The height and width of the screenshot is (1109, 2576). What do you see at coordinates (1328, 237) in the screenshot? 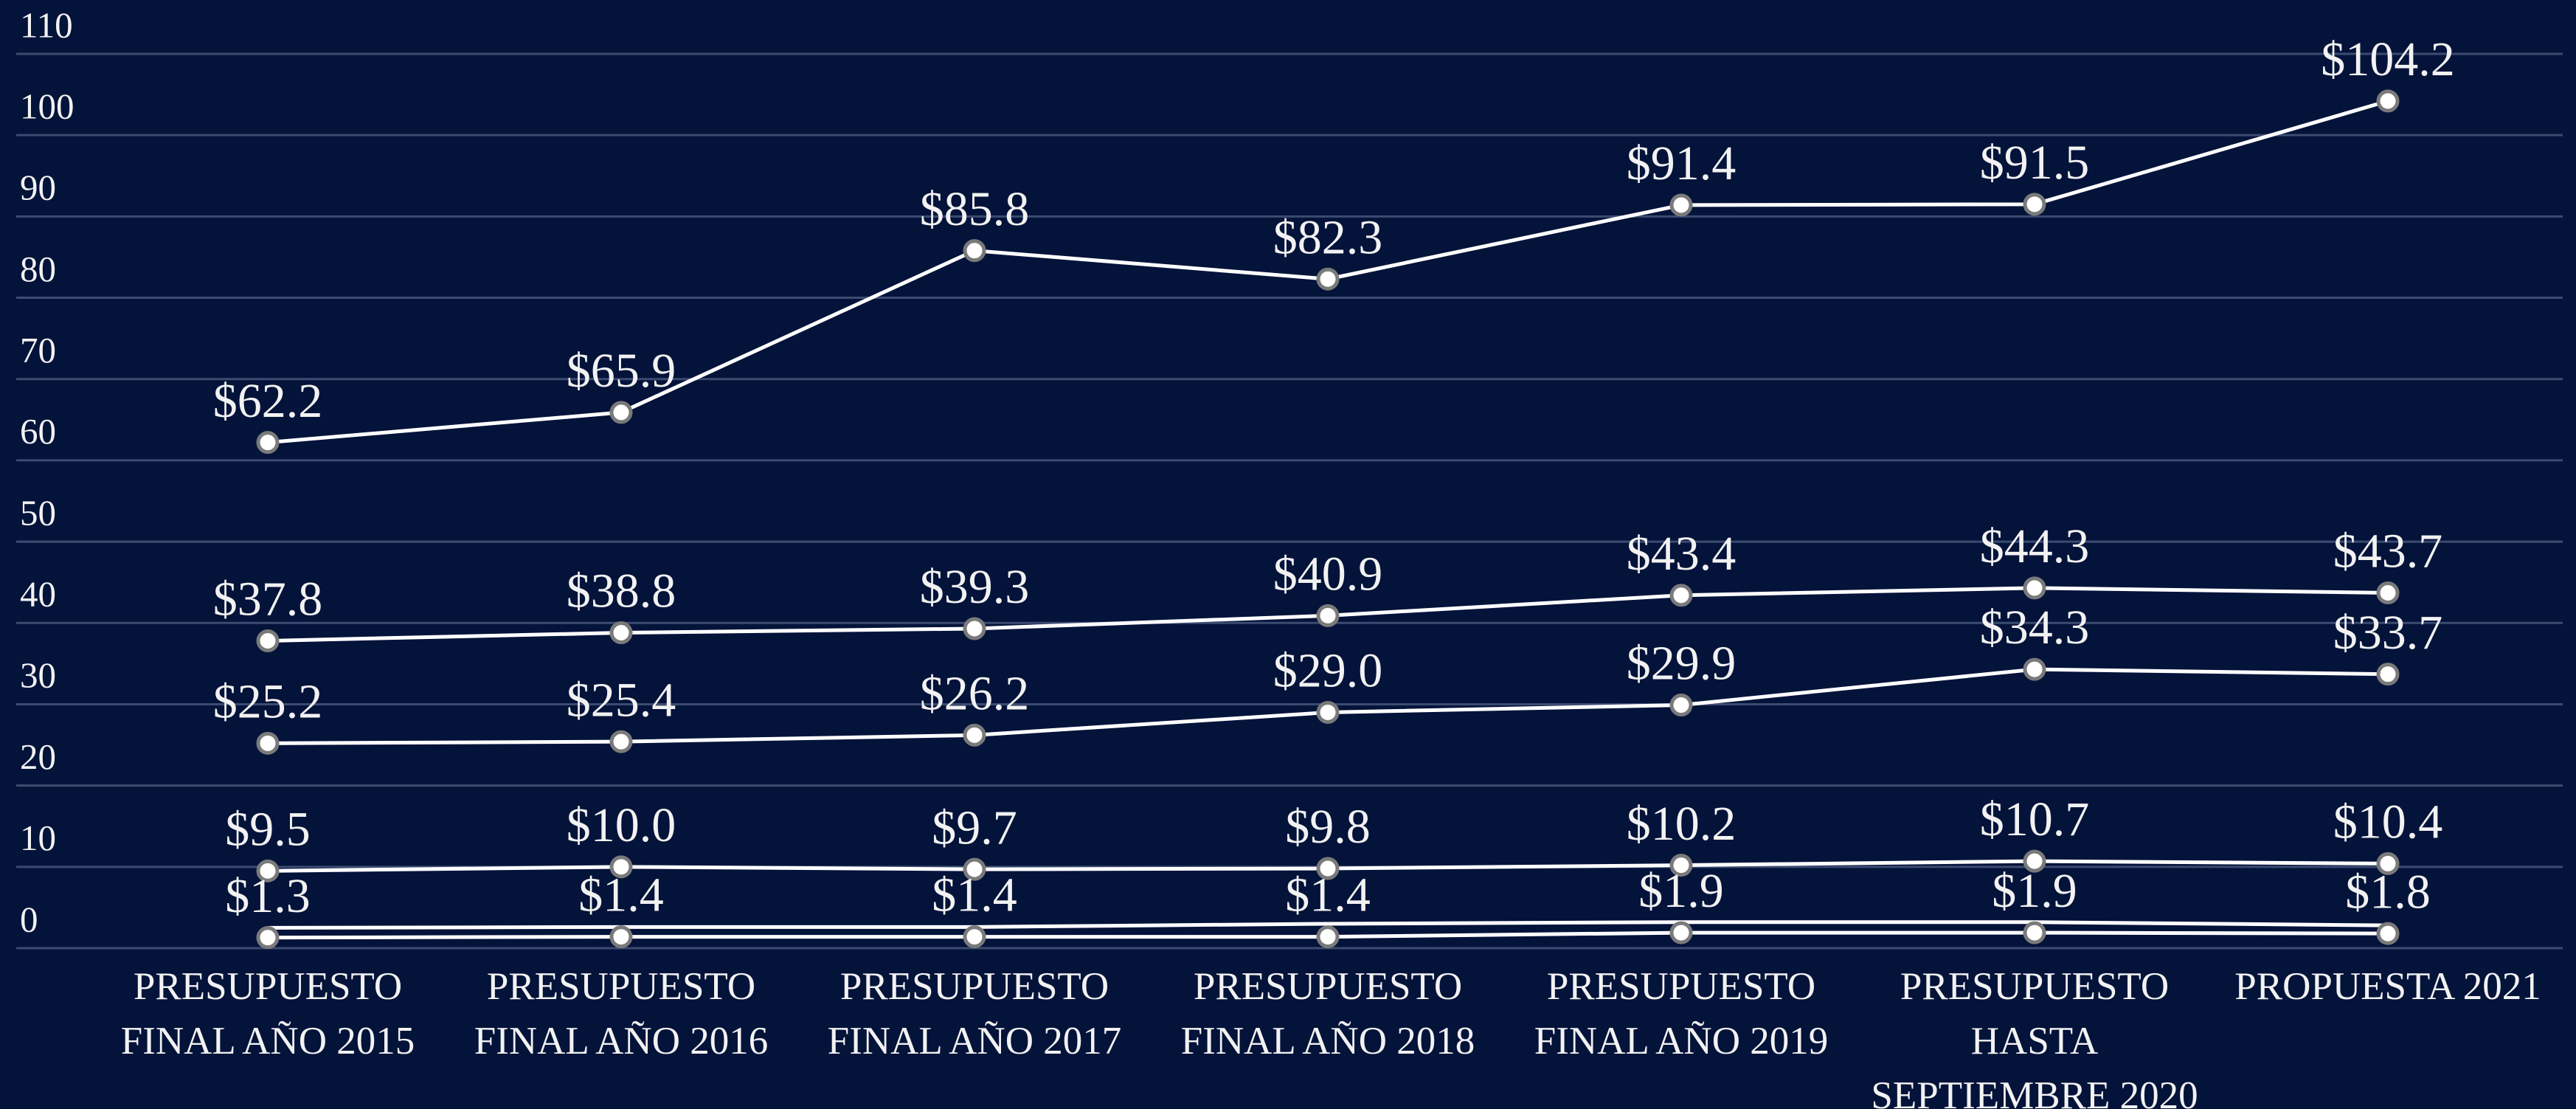
I see `data-label: $82.3` at bounding box center [1328, 237].